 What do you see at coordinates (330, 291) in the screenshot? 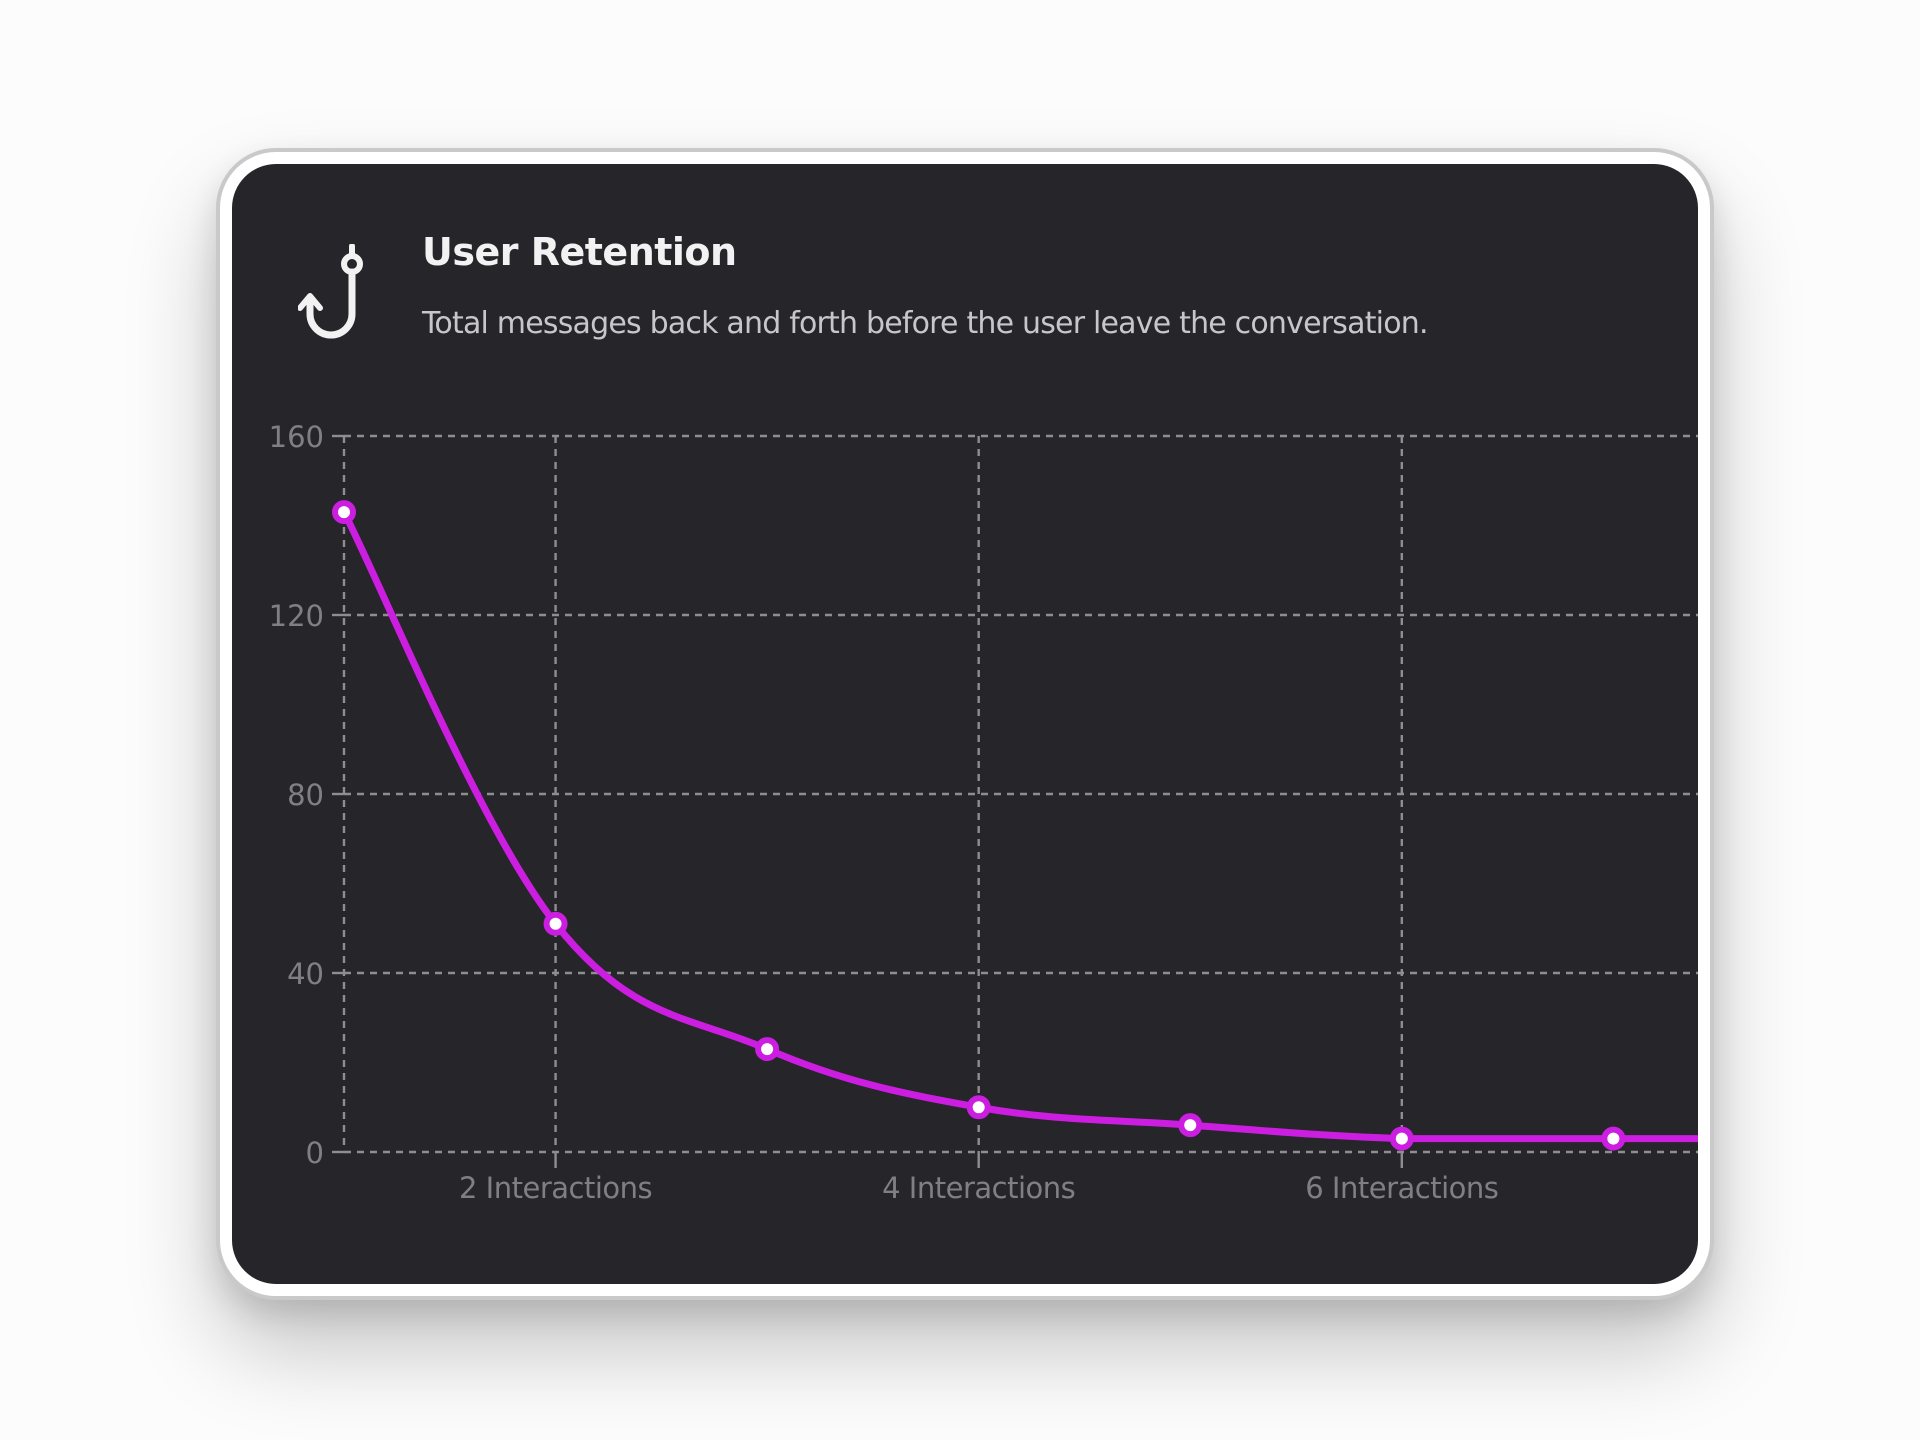
I see `fish-hook-icon` at bounding box center [330, 291].